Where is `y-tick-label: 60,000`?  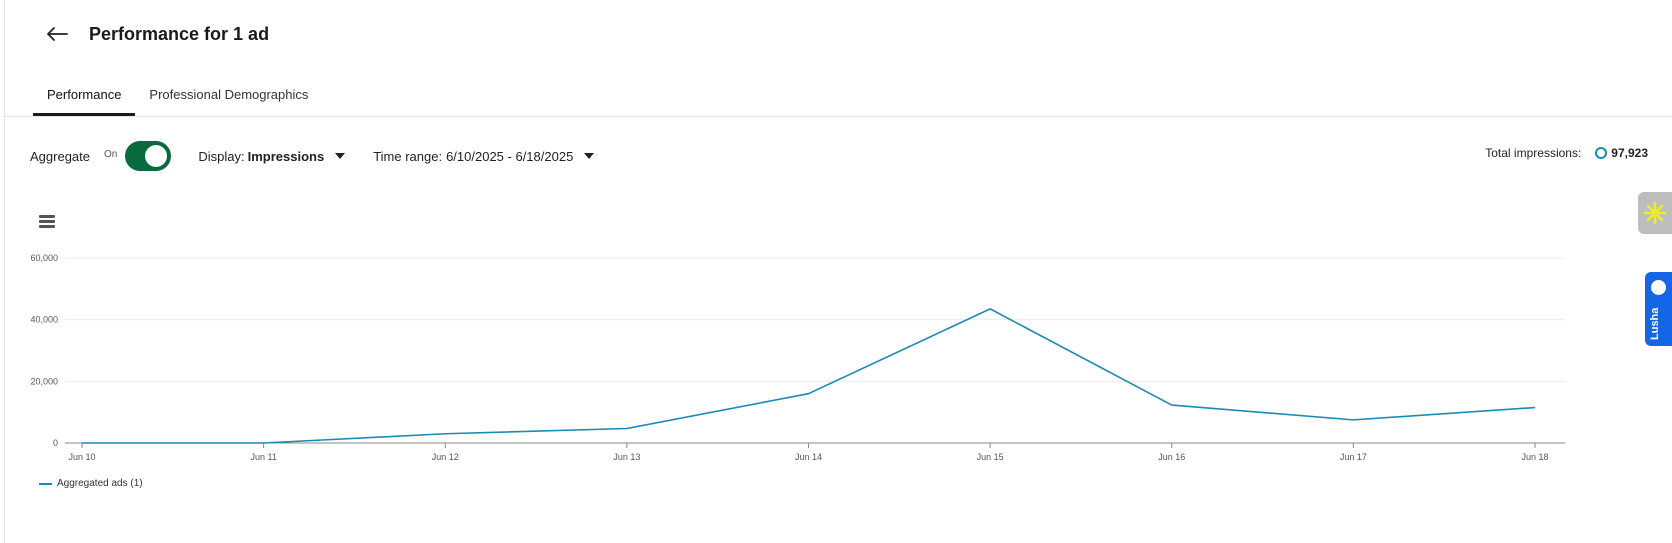 y-tick-label: 60,000 is located at coordinates (44, 258).